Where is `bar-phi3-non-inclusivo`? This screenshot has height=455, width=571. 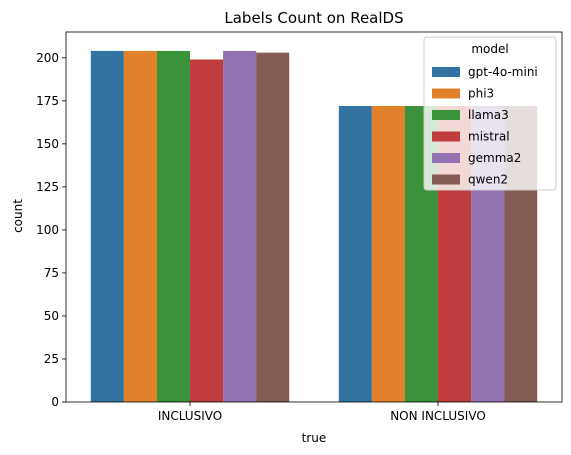 bar-phi3-non-inclusivo is located at coordinates (388, 254).